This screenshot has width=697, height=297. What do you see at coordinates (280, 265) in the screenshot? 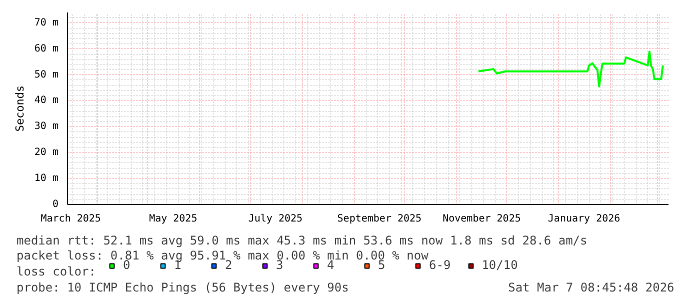
I see `legend-label: 3` at bounding box center [280, 265].